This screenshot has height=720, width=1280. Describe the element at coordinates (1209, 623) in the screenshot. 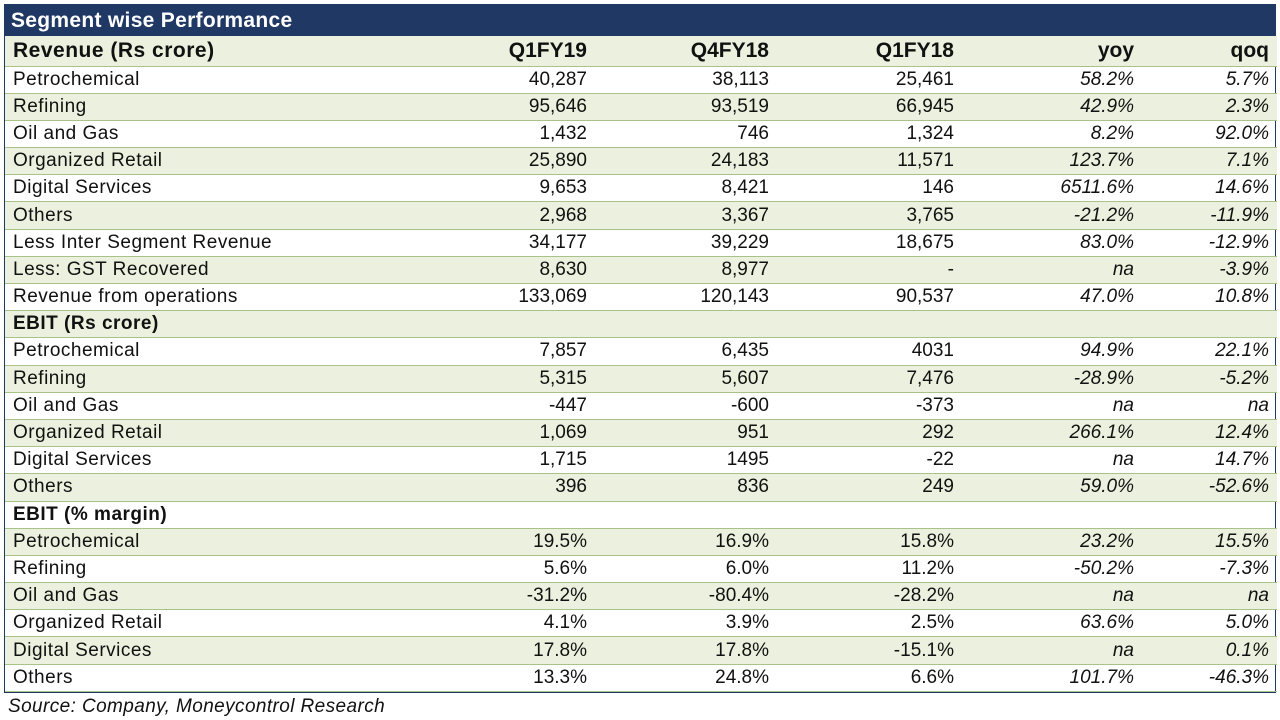

I see `cell-qoq: 5.0%` at that location.